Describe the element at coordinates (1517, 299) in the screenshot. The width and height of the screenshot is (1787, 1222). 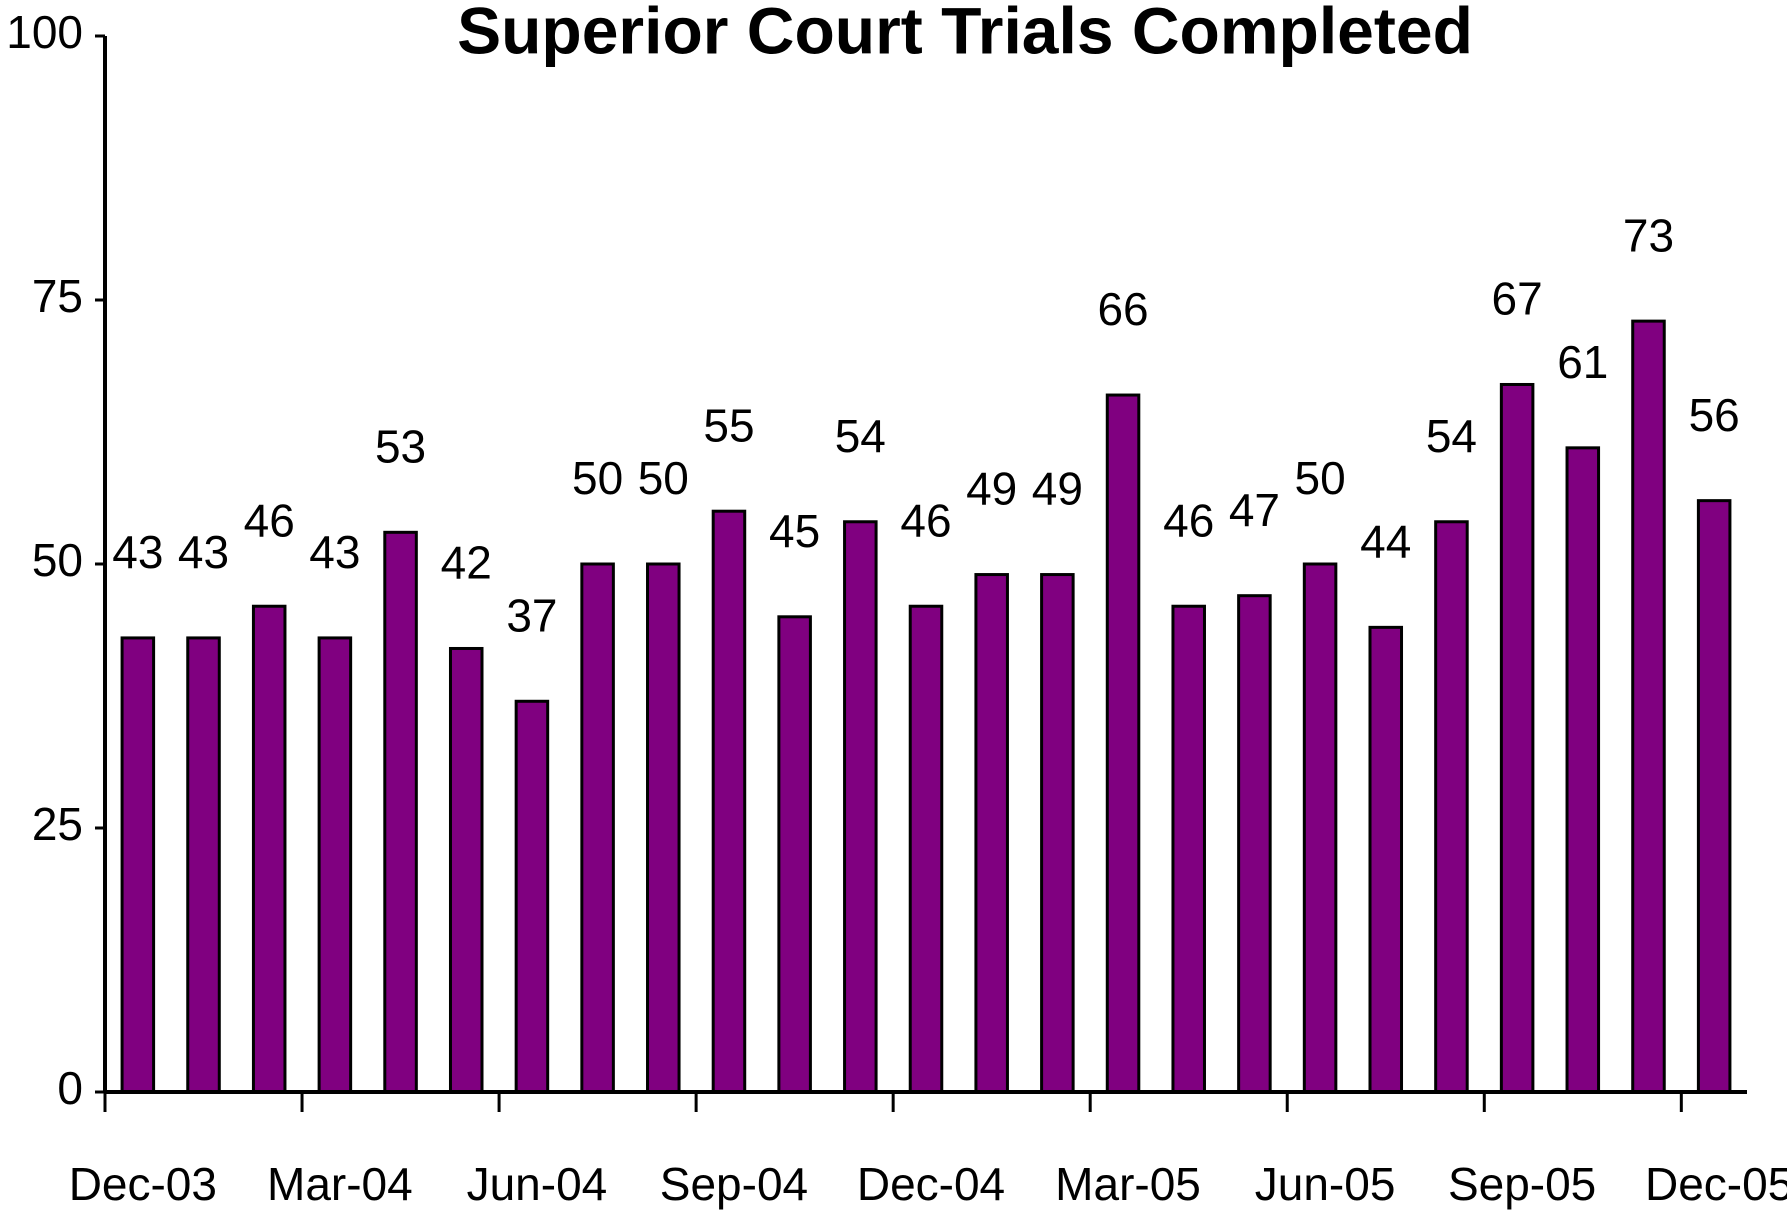
I see `value-label: 67` at that location.